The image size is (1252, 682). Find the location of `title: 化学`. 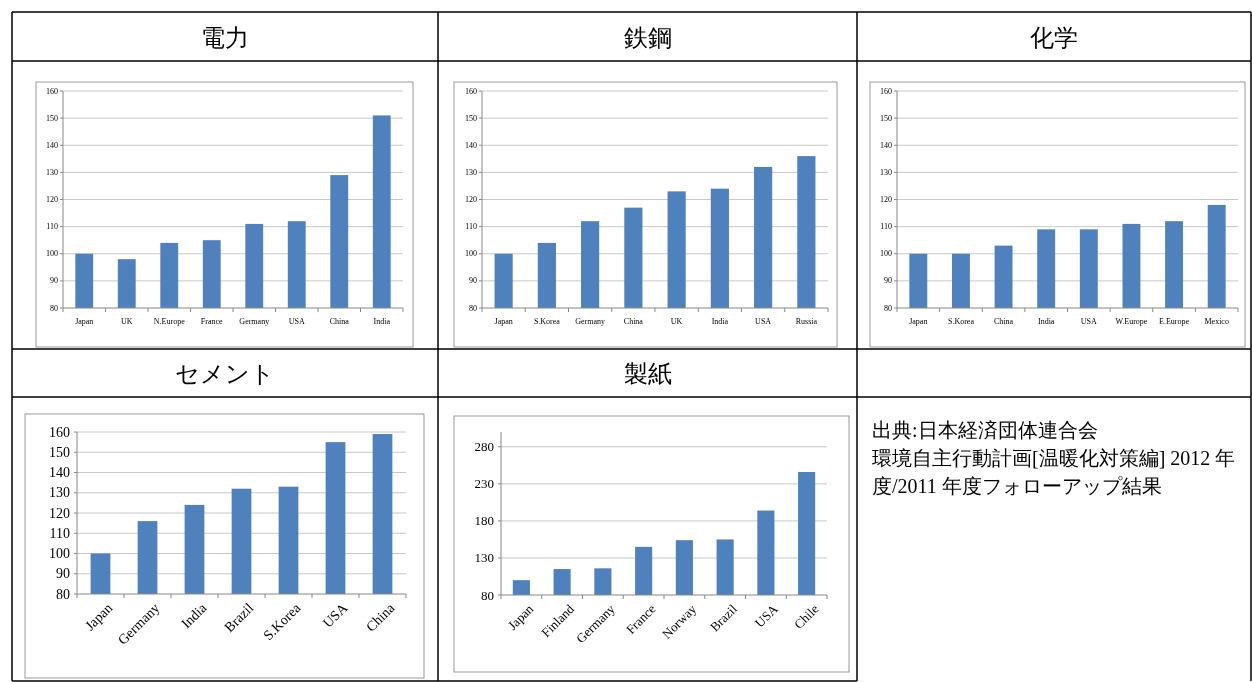

title: 化学 is located at coordinates (1054, 37).